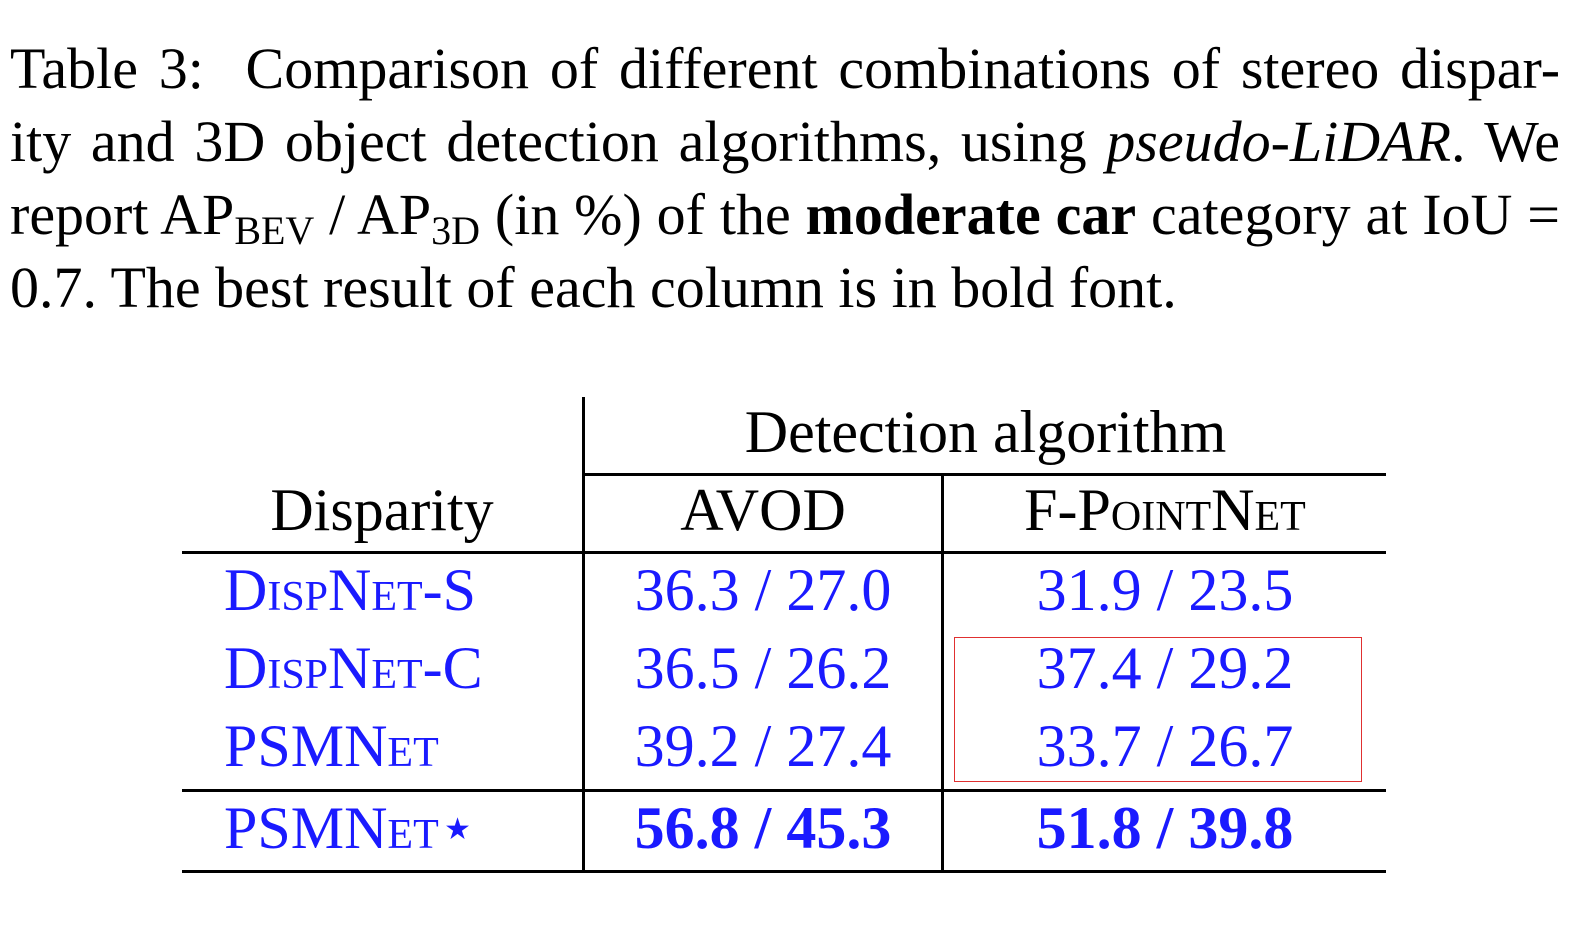 Image resolution: width=1583 pixels, height=944 pixels. I want to click on row-dispnet-s-avod: 36.3 / 27.0, so click(763, 590).